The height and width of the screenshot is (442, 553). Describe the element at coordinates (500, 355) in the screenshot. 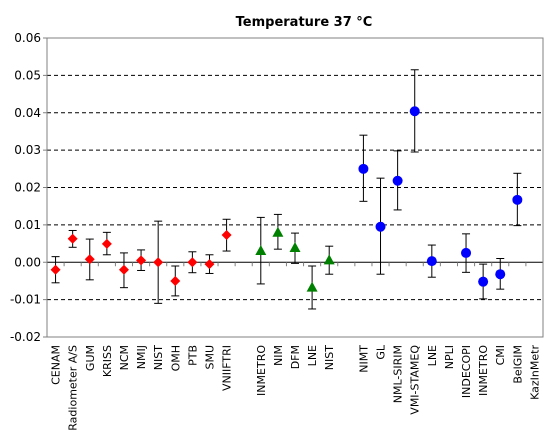

I see `x-category-label: CMI` at that location.